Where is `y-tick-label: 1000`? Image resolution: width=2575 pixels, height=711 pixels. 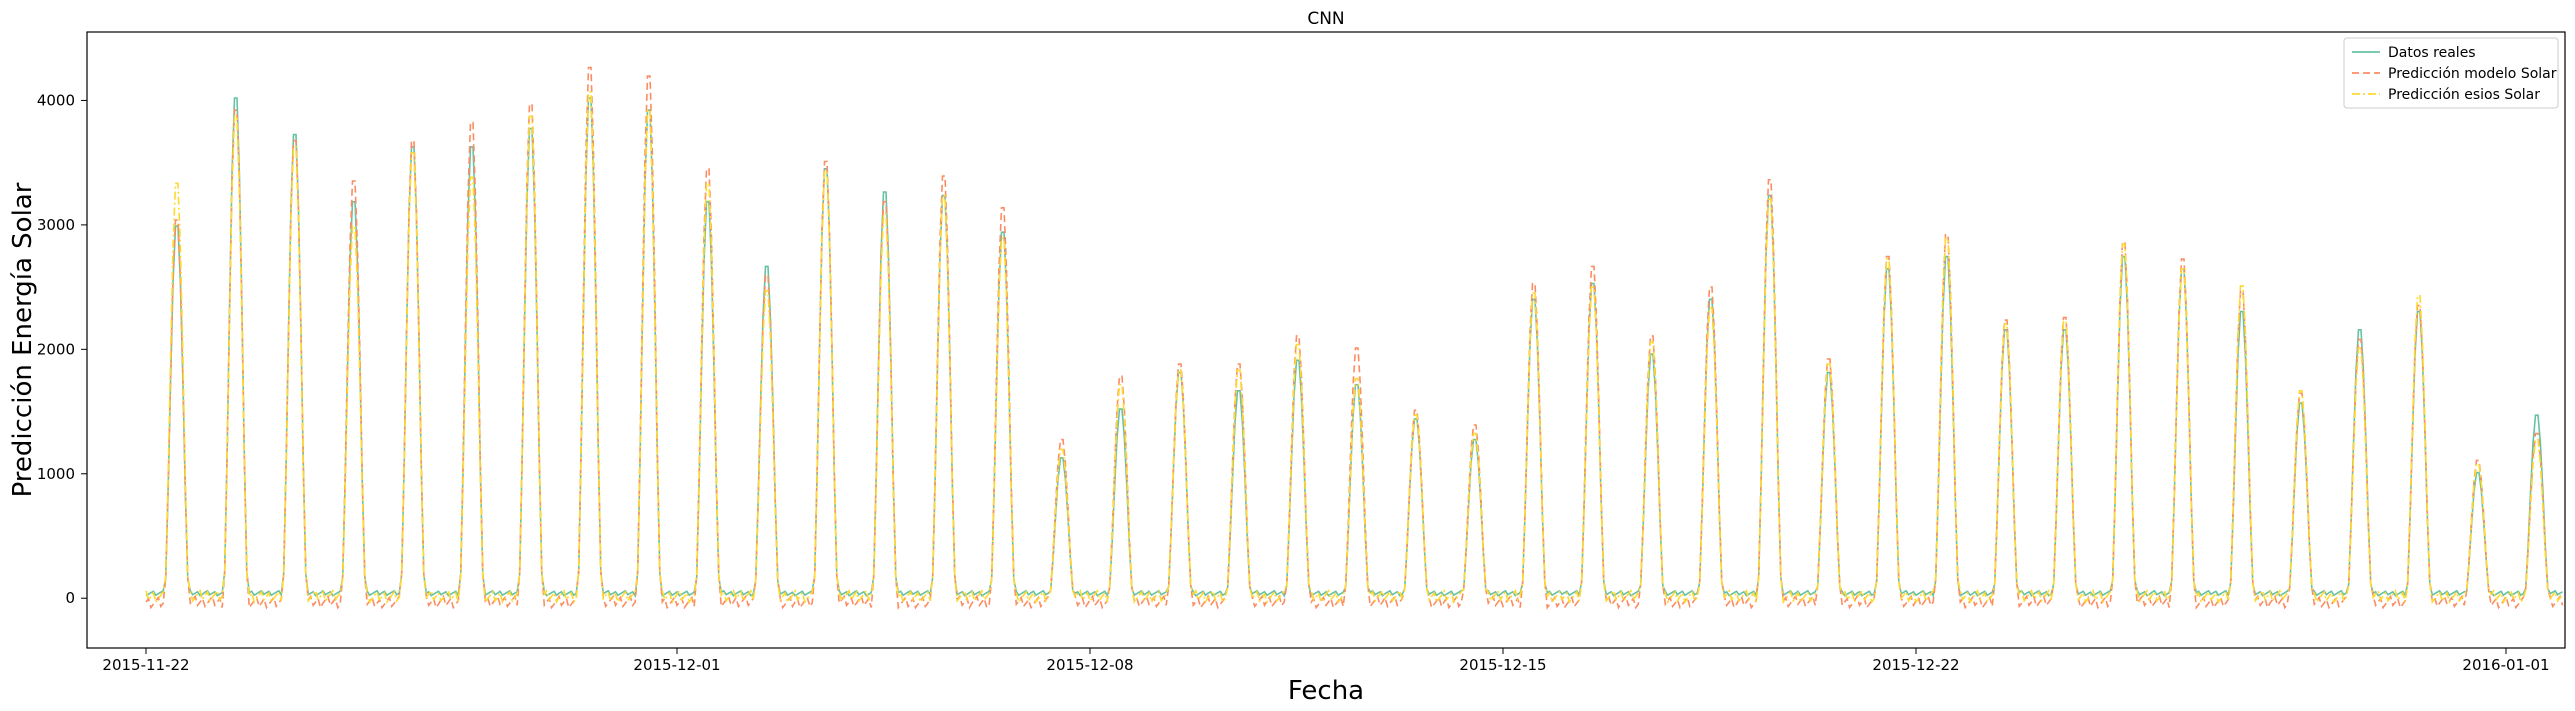 y-tick-label: 1000 is located at coordinates (56, 474).